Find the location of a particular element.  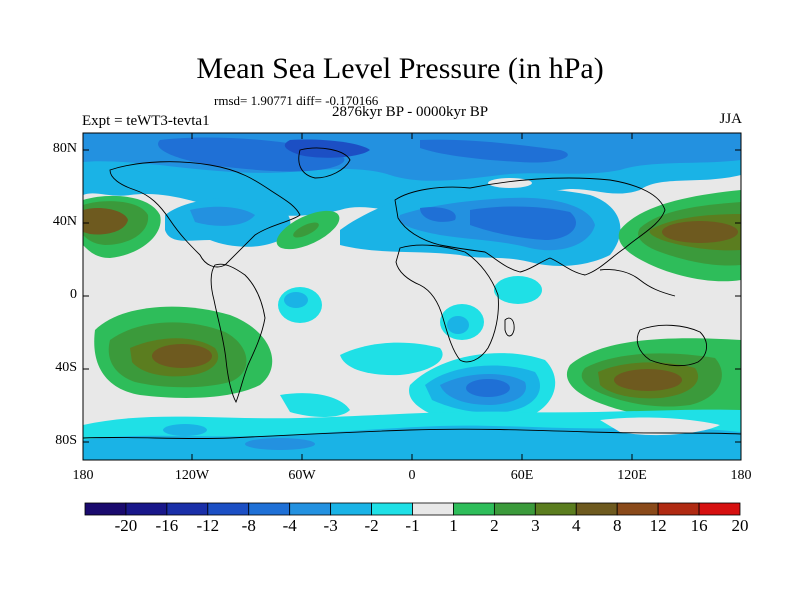

colorbar-label: 8 is located at coordinates (617, 525).